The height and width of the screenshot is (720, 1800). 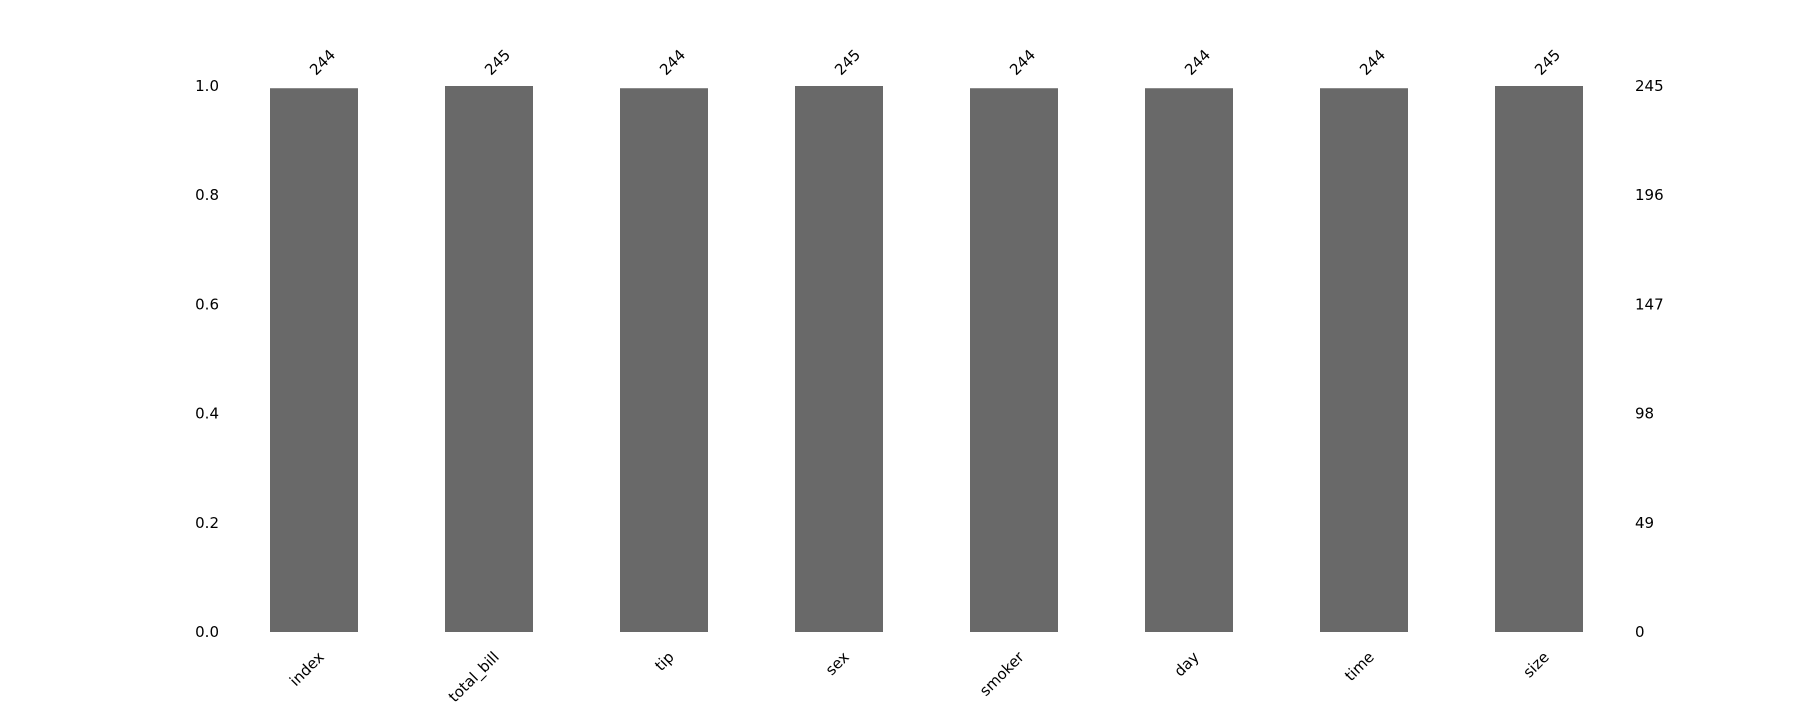 What do you see at coordinates (207, 414) in the screenshot?
I see `left-tick-label: 0.4` at bounding box center [207, 414].